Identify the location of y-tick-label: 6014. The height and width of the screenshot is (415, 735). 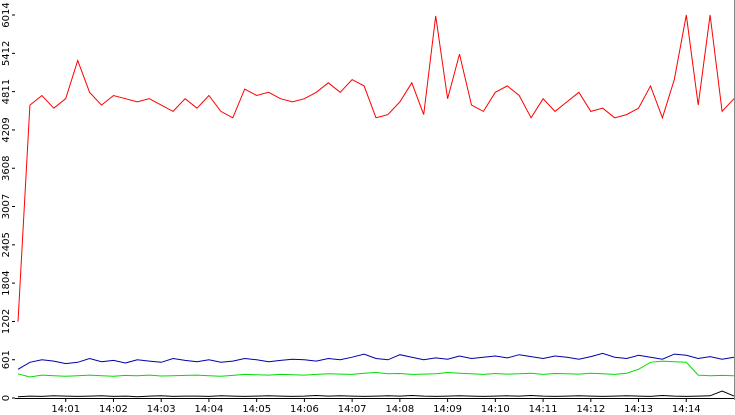
(6, 14).